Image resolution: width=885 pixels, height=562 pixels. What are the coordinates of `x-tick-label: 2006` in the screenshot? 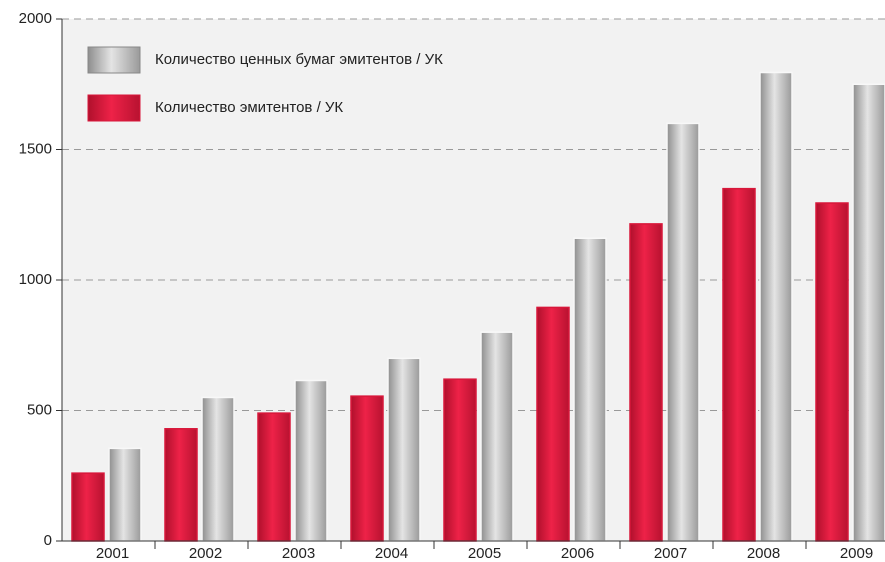 It's located at (577, 553).